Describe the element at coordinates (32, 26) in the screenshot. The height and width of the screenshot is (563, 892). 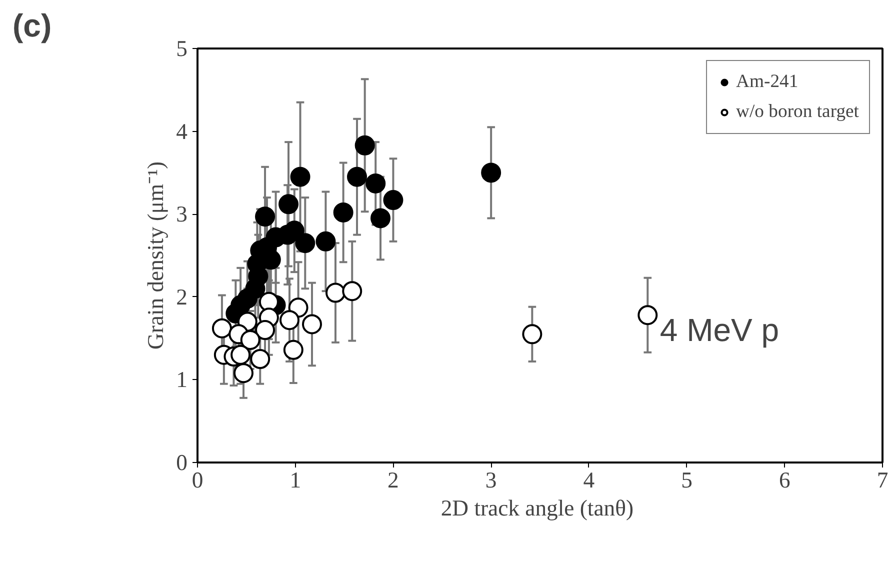
I see `text: (c)` at that location.